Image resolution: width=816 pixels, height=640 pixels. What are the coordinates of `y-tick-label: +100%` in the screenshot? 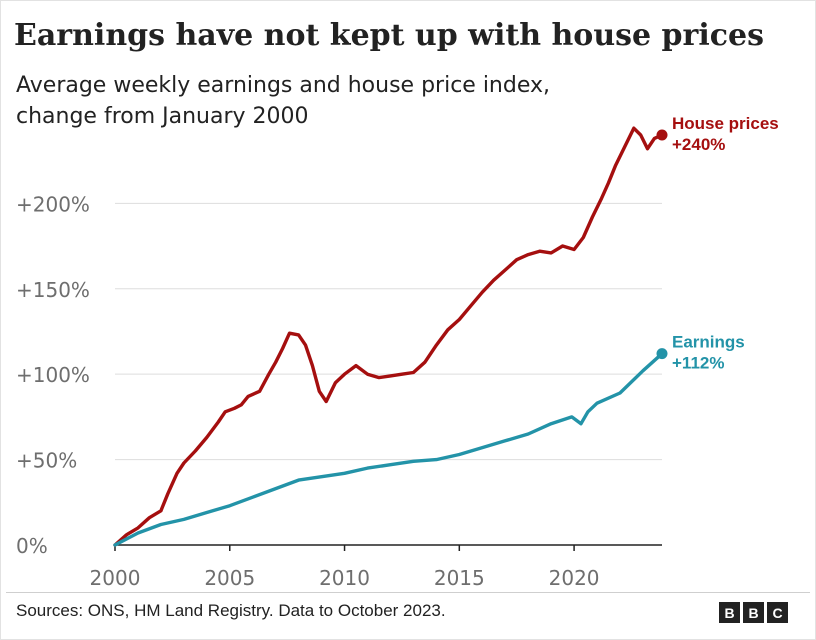 It's located at (53, 375).